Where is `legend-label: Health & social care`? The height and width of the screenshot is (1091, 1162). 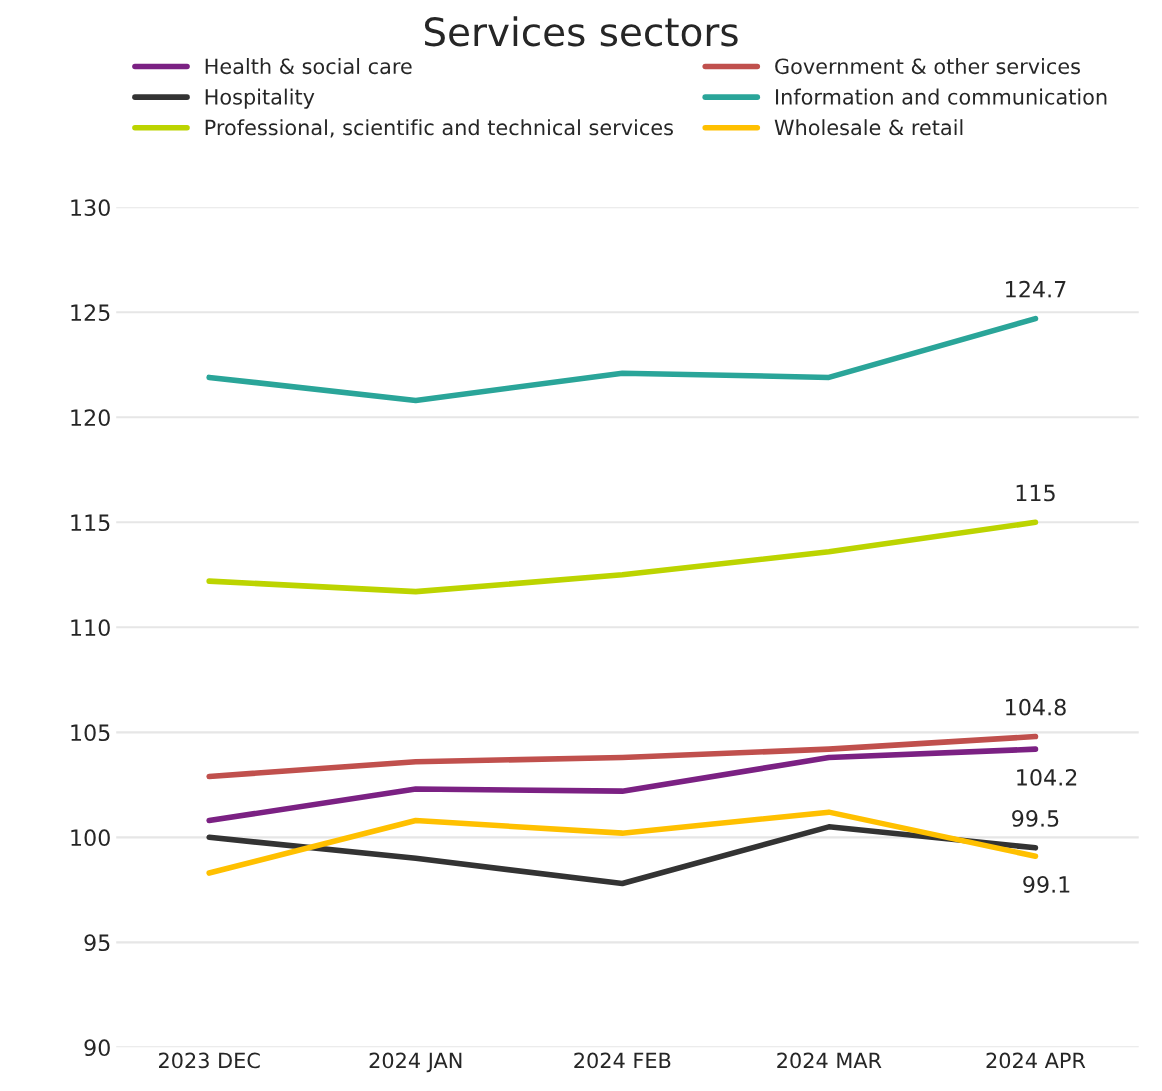 legend-label: Health & social care is located at coordinates (308, 66).